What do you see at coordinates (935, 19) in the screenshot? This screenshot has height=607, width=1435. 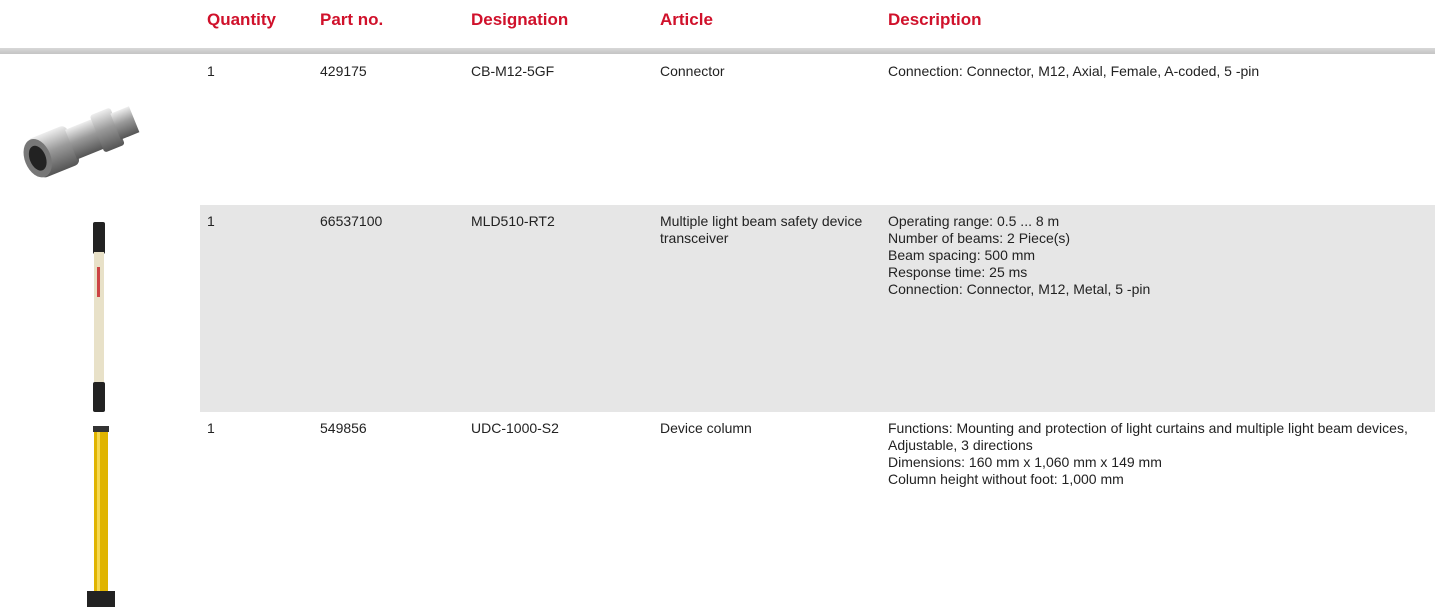 I see `column-header: Description` at bounding box center [935, 19].